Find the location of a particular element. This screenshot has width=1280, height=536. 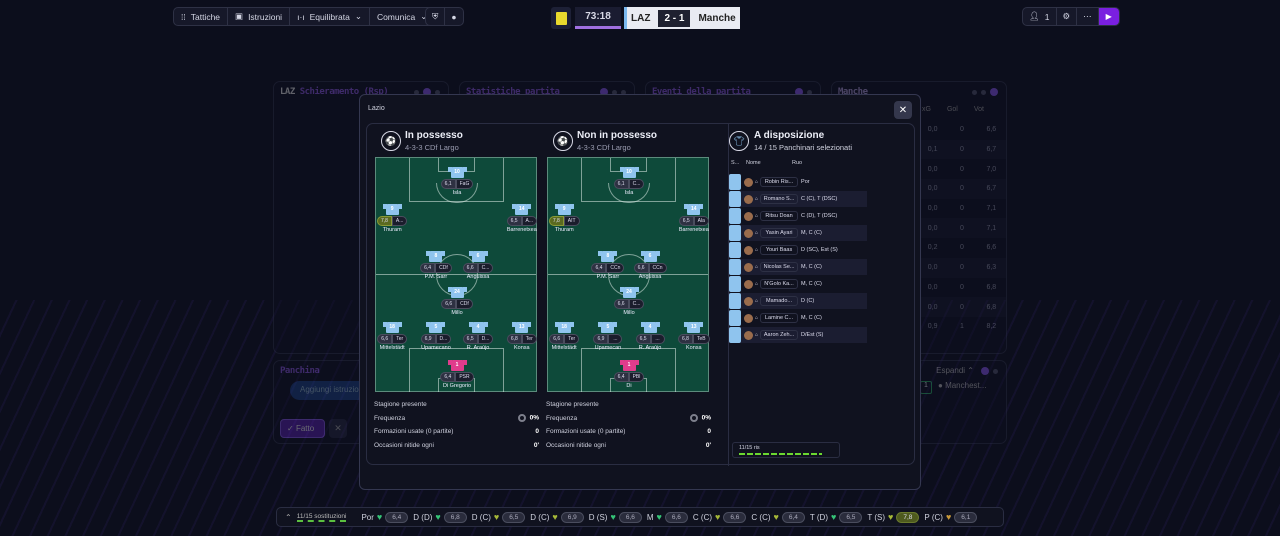

bench-player-row: ⌂ Yasin Ayari M, C (C) is located at coordinates (798, 233).